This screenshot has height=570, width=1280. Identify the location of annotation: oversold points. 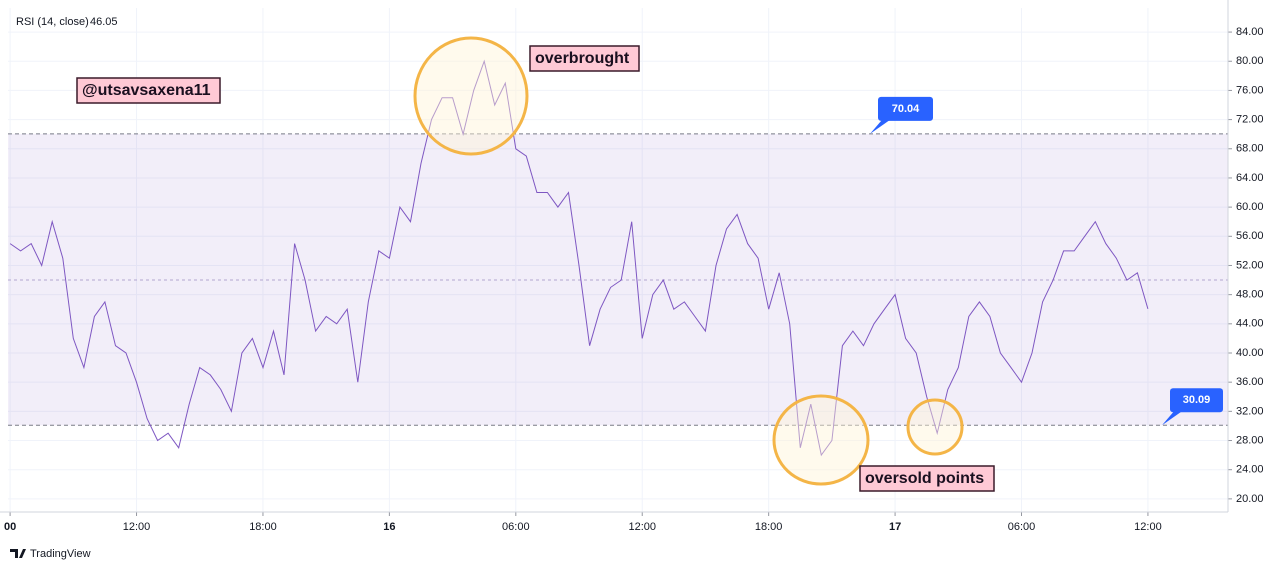
(924, 478).